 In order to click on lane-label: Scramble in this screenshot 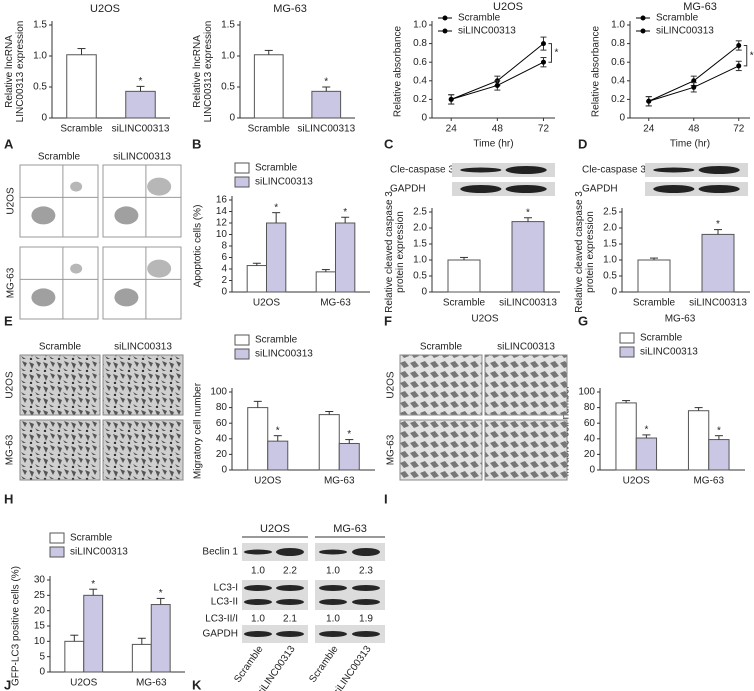, I will do `click(248, 664)`.